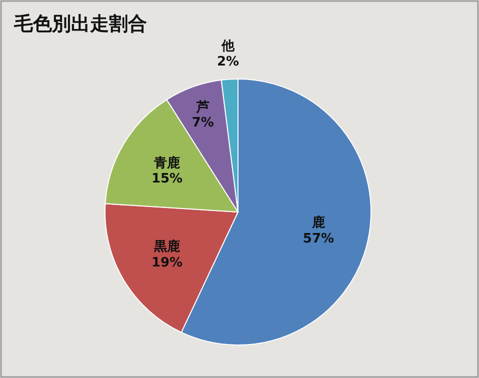  Describe the element at coordinates (318, 238) in the screenshot. I see `data-label: 57%` at that location.